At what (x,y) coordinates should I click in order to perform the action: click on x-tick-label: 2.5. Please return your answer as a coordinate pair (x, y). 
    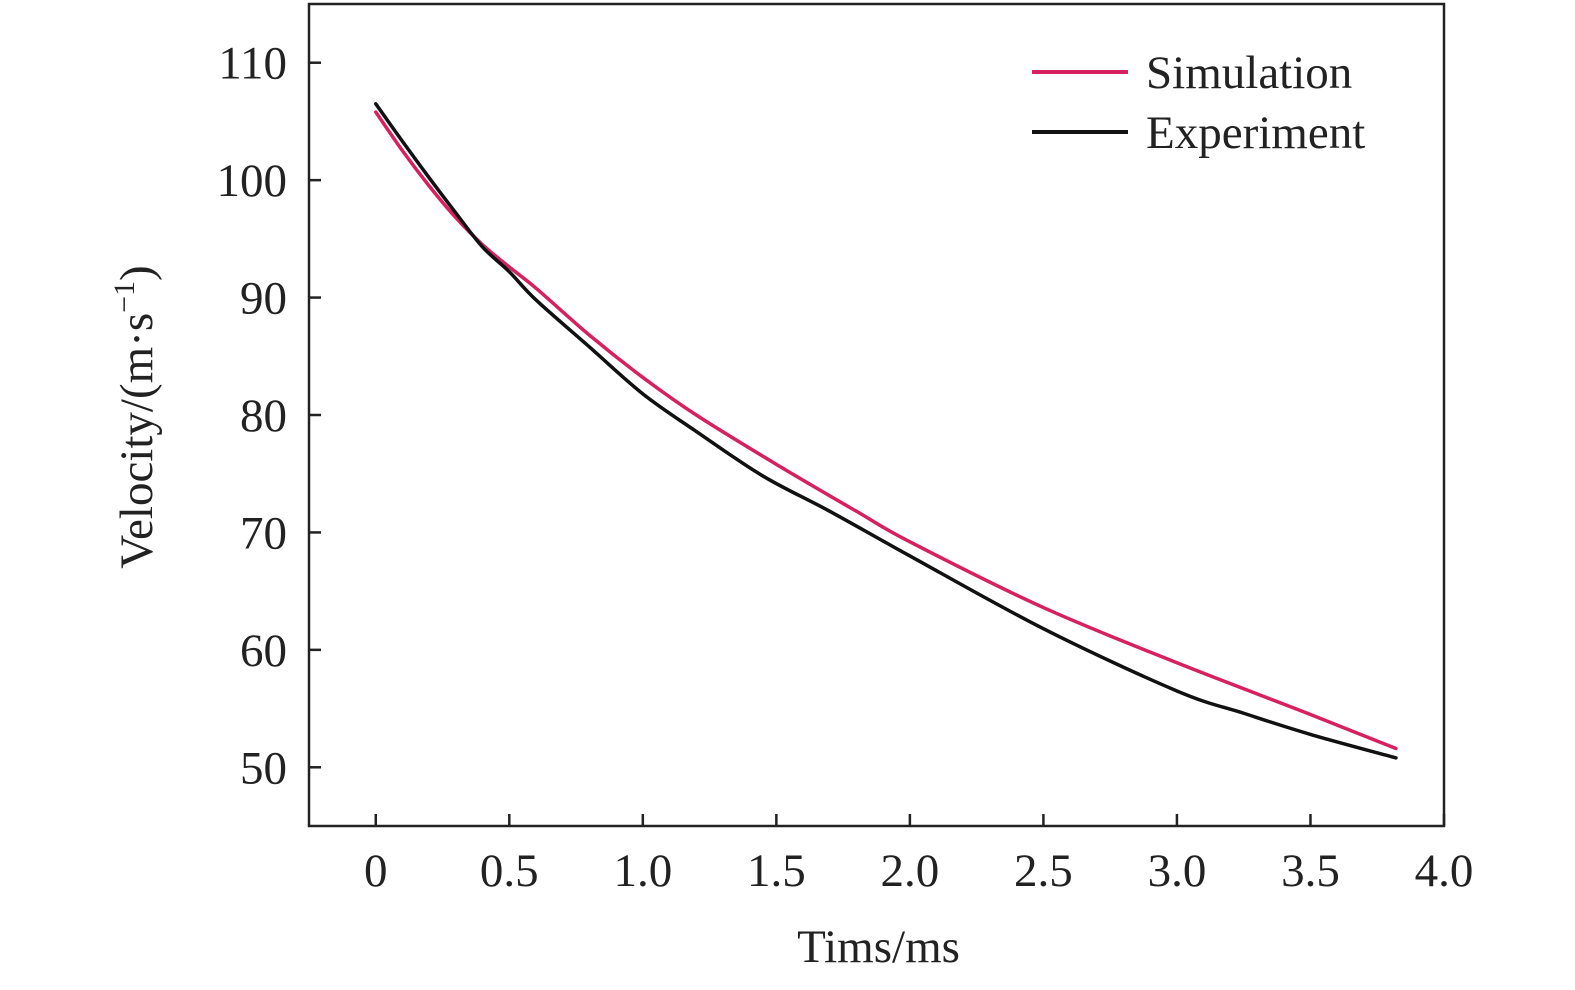
    Looking at the image, I should click on (1043, 871).